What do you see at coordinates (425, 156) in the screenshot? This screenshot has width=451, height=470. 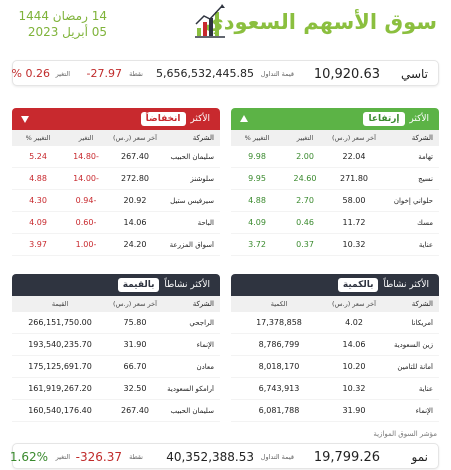 I see `company-name: تهامة` at bounding box center [425, 156].